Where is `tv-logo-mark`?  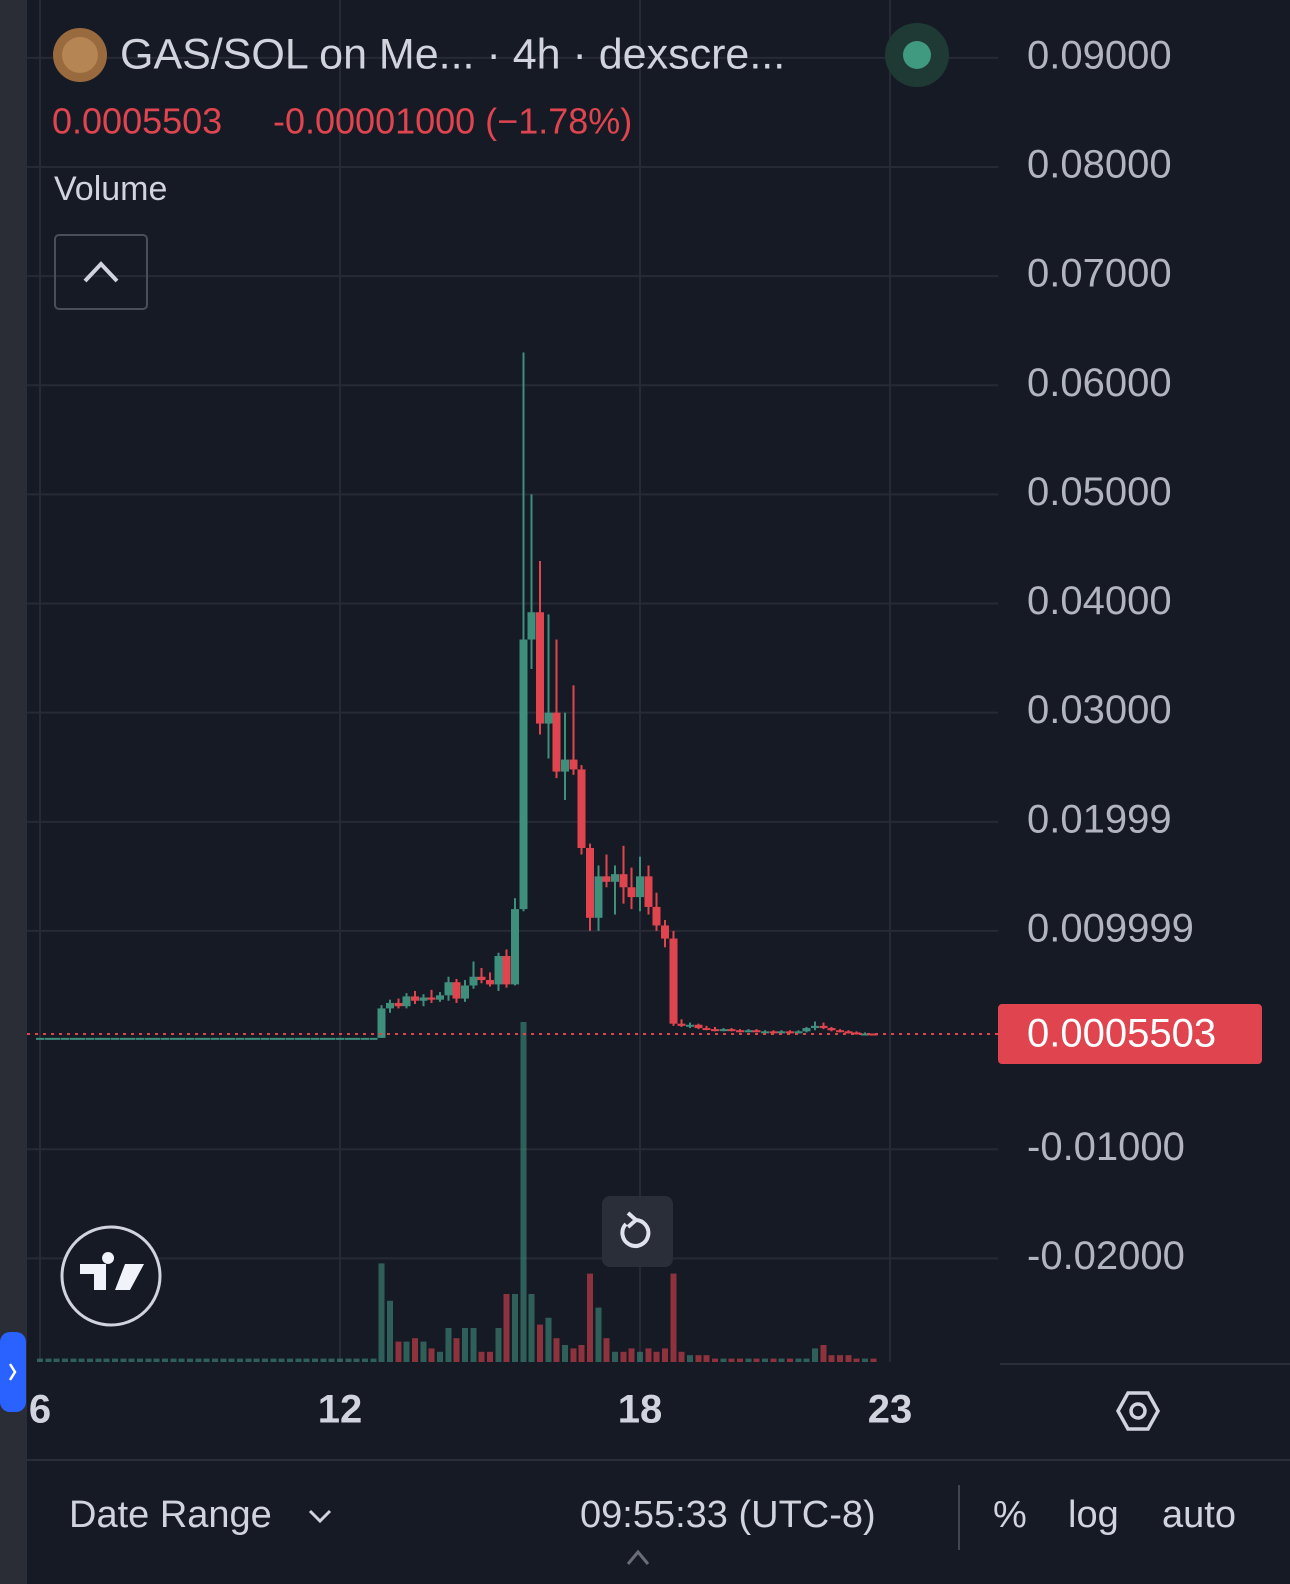
tv-logo-mark is located at coordinates (112, 1271).